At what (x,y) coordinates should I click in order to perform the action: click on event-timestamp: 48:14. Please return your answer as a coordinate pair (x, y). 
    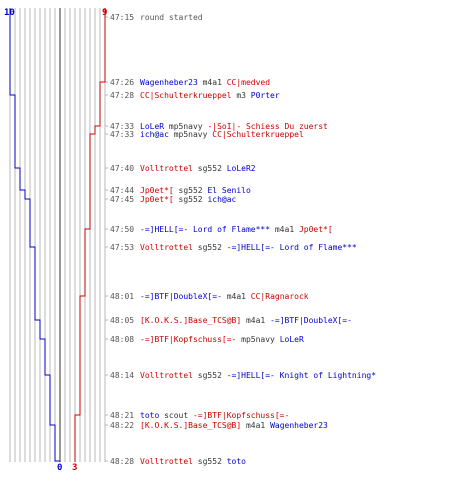
    Looking at the image, I should click on (122, 375).